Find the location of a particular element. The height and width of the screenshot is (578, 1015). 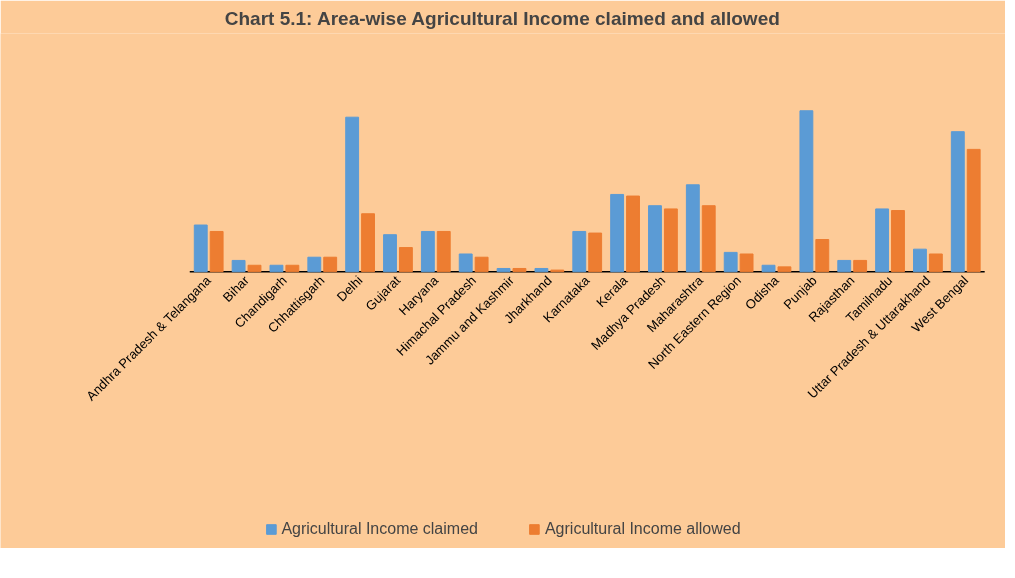

legend-label: Agricultural Income claimed is located at coordinates (379, 529).